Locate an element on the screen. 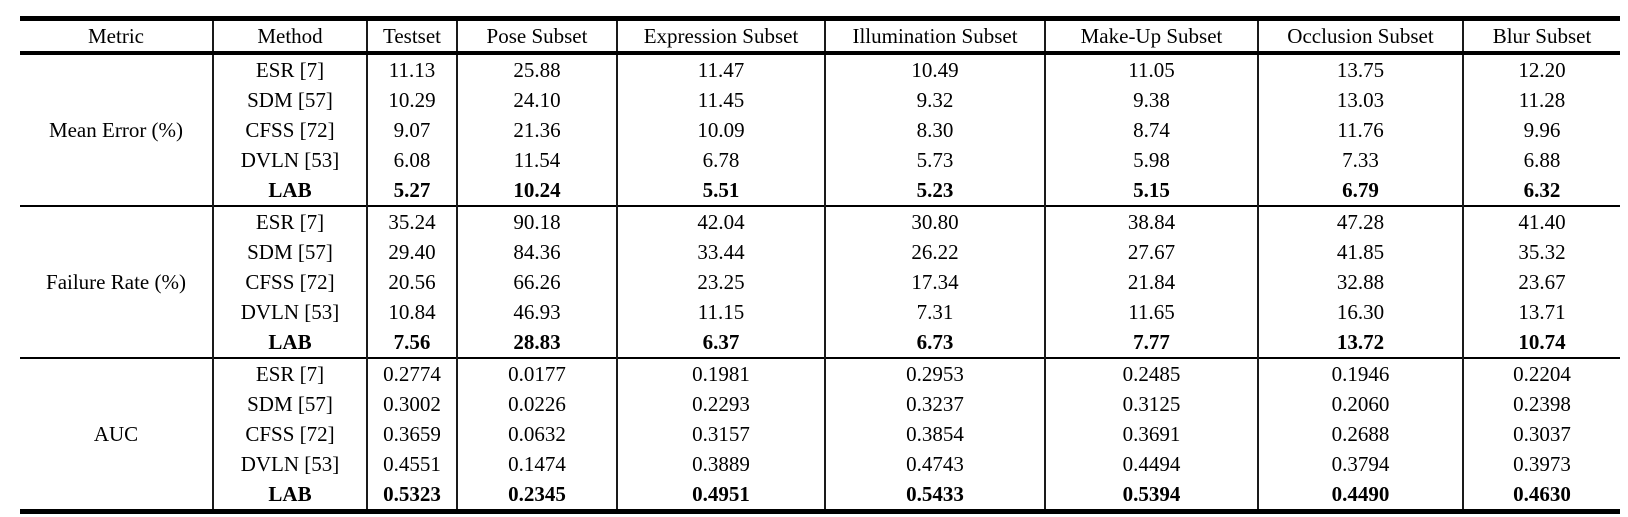 The width and height of the screenshot is (1628, 517). value-cell: 16.30 is located at coordinates (1360, 312).